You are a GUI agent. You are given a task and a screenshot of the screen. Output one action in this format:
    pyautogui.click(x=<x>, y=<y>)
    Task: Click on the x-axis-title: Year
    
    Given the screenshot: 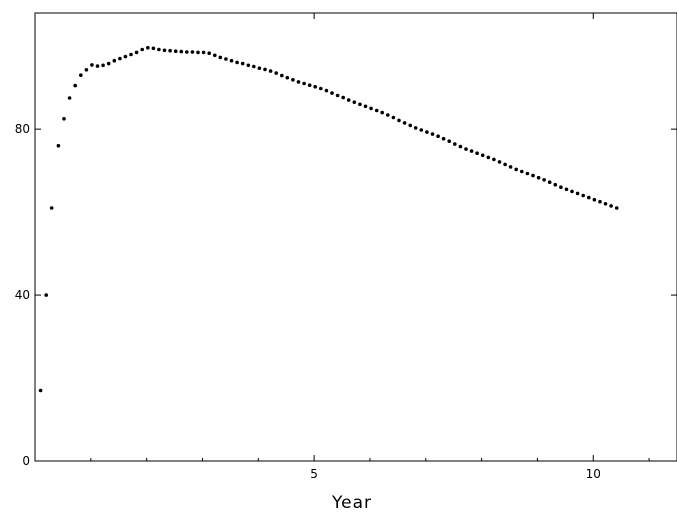 What is the action you would take?
    pyautogui.click(x=351, y=503)
    